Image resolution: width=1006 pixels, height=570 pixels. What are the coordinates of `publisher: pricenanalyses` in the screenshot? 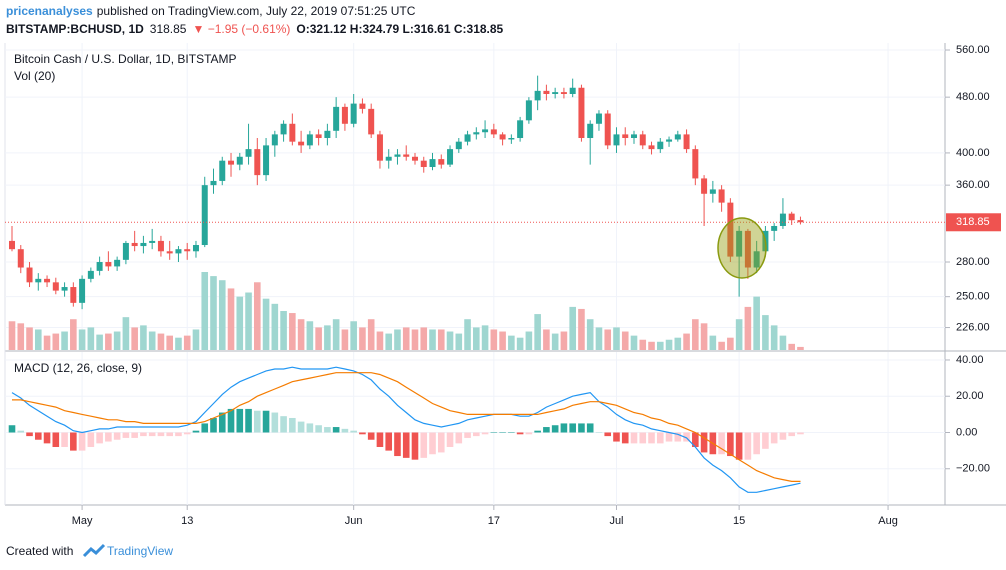 It's located at (49, 11).